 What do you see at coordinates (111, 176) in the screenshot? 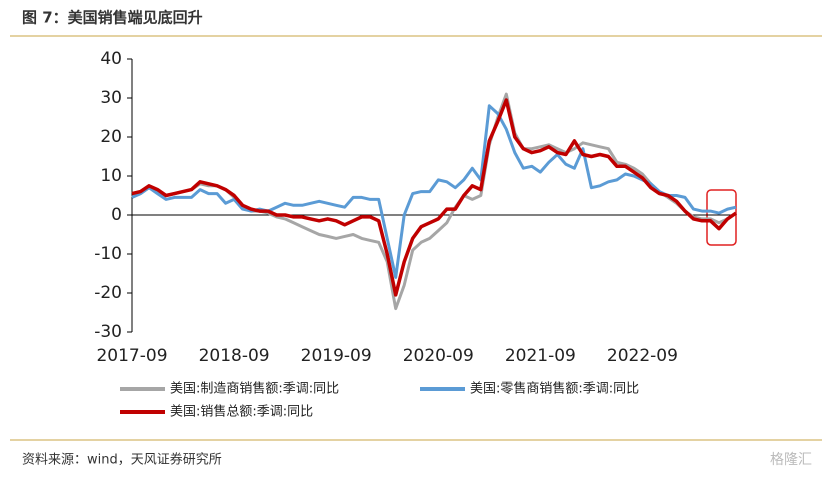
I see `y-tick-label: 10` at bounding box center [111, 176].